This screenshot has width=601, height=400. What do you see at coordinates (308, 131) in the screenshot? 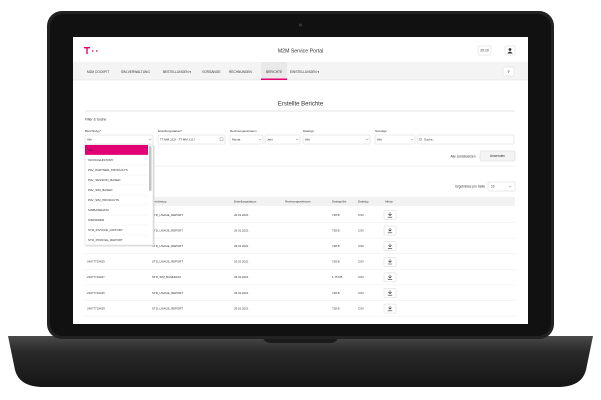
I see `filter-label: Dateityp` at bounding box center [308, 131].